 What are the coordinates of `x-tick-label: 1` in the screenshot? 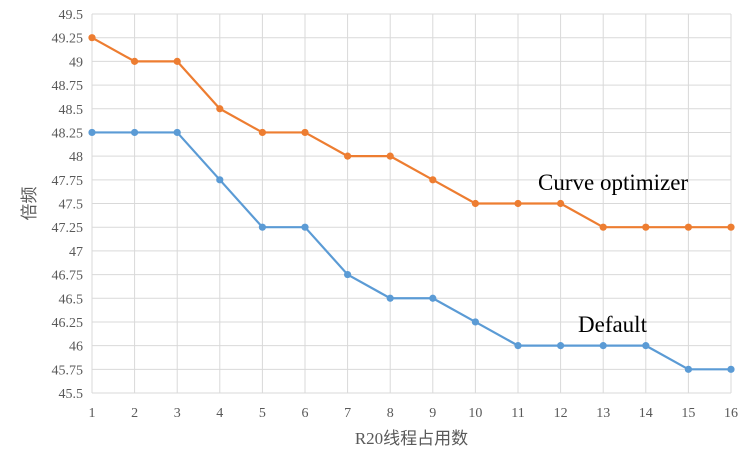 It's located at (92, 413).